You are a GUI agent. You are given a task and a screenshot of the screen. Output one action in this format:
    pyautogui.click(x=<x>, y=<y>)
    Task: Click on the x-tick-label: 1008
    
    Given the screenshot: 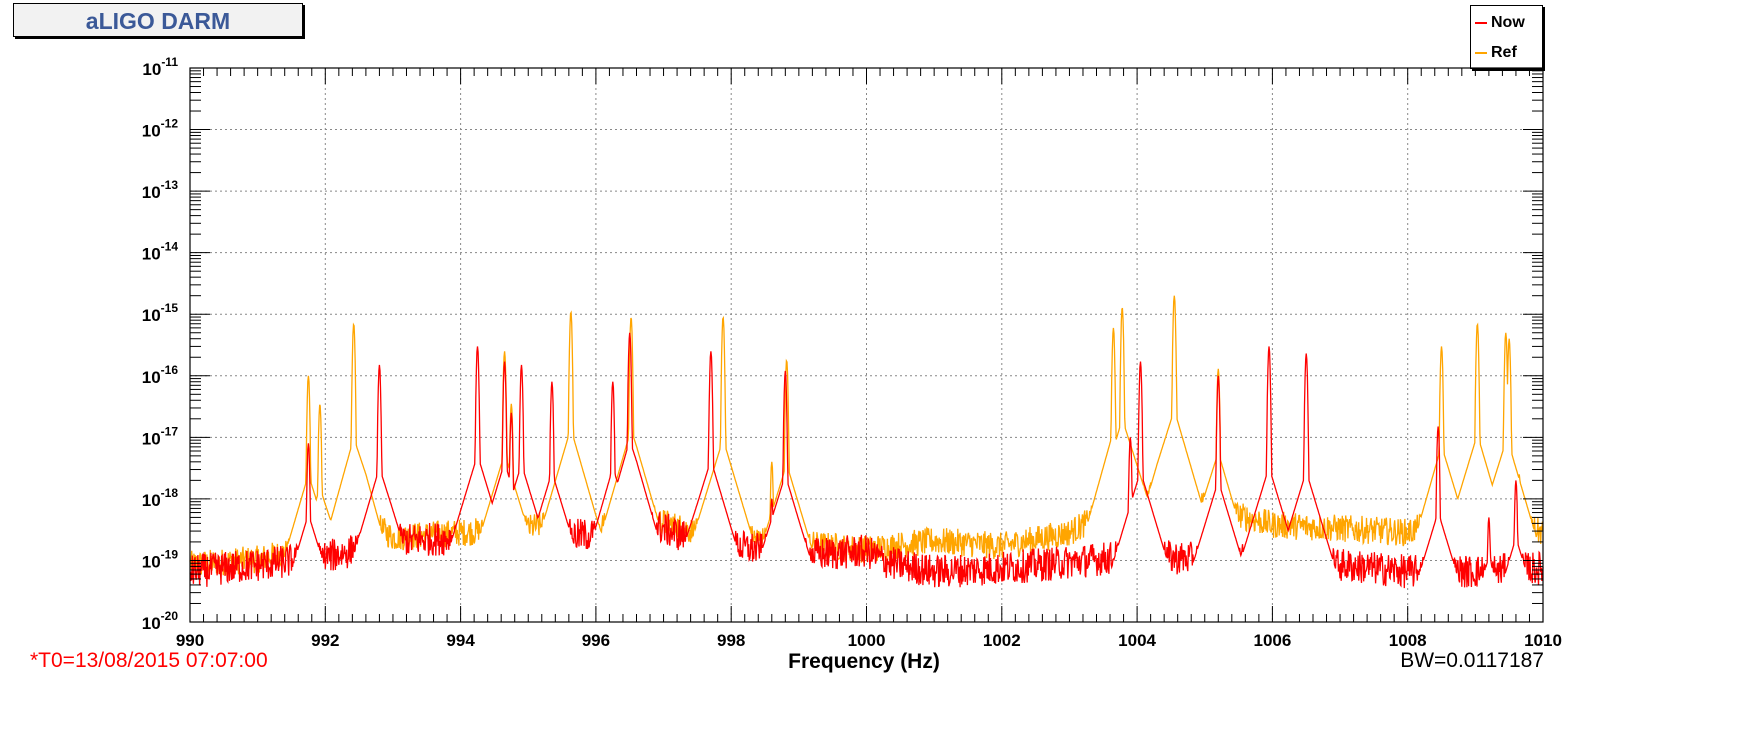 What is the action you would take?
    pyautogui.click(x=1408, y=640)
    